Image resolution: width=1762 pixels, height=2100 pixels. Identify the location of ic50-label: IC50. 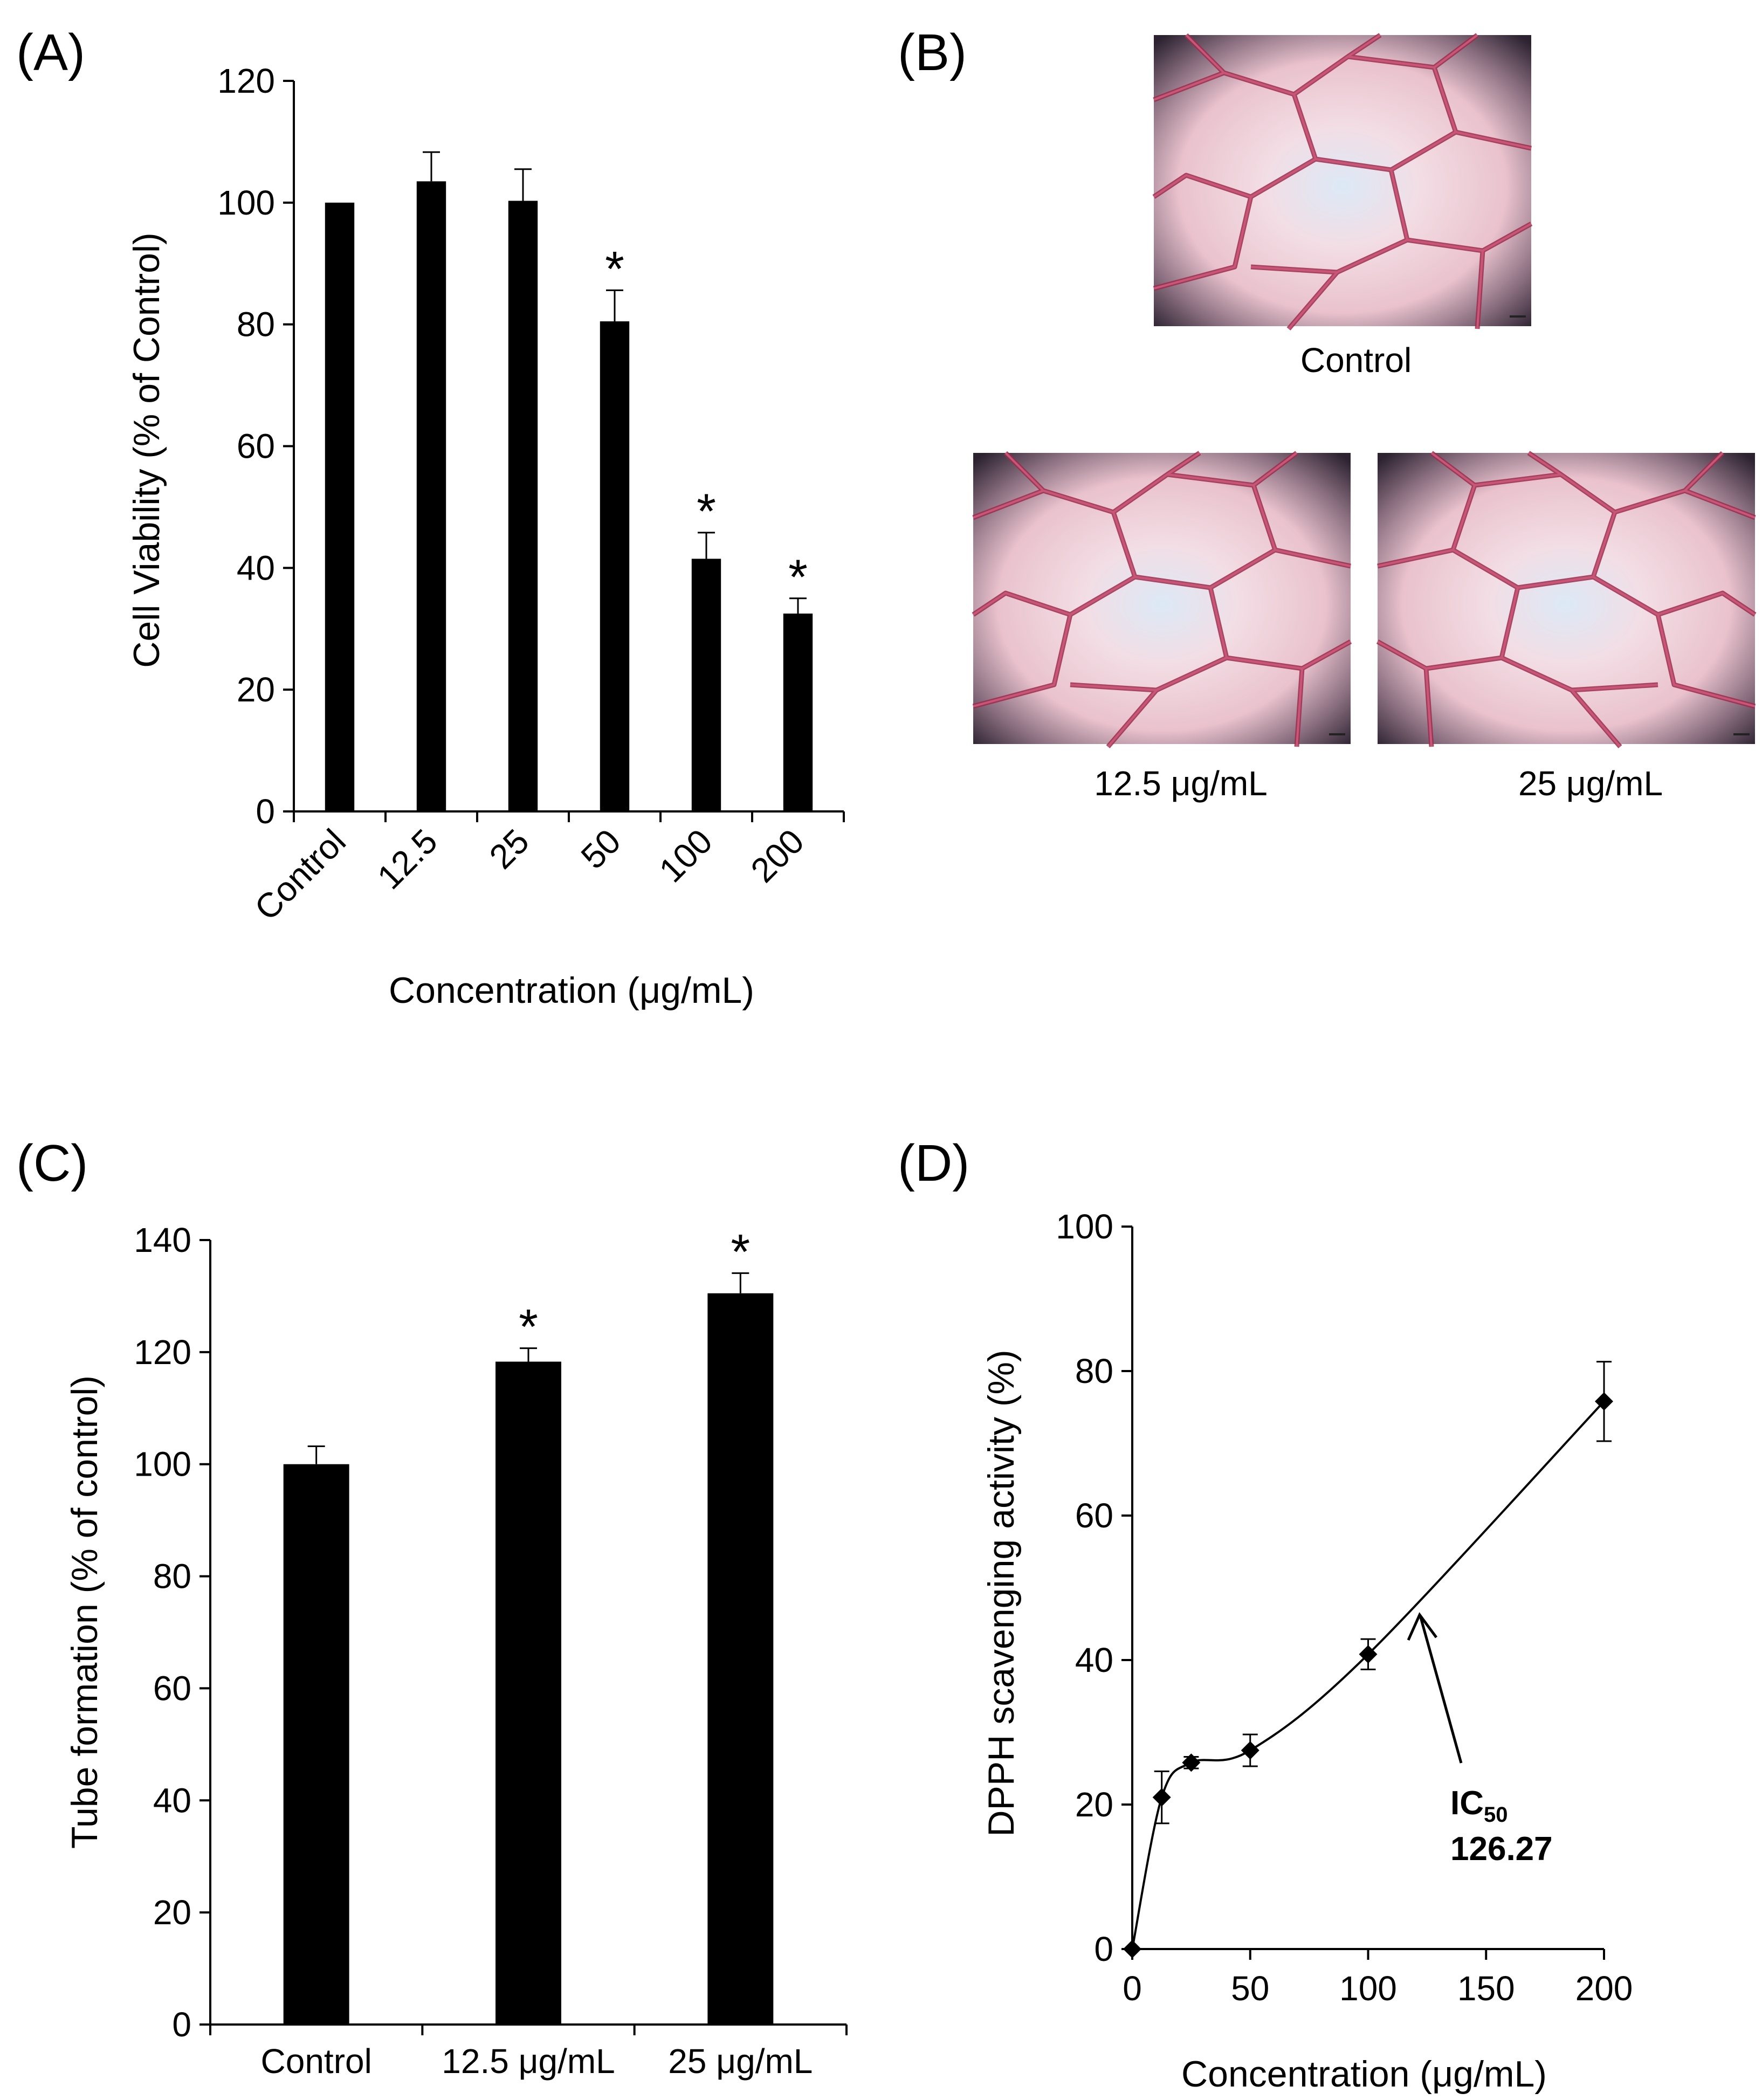
(1479, 1806).